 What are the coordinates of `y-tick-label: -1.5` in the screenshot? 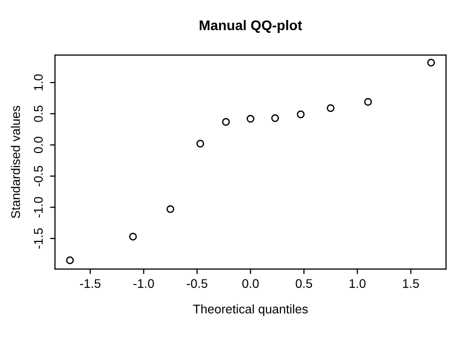 It's located at (38, 238).